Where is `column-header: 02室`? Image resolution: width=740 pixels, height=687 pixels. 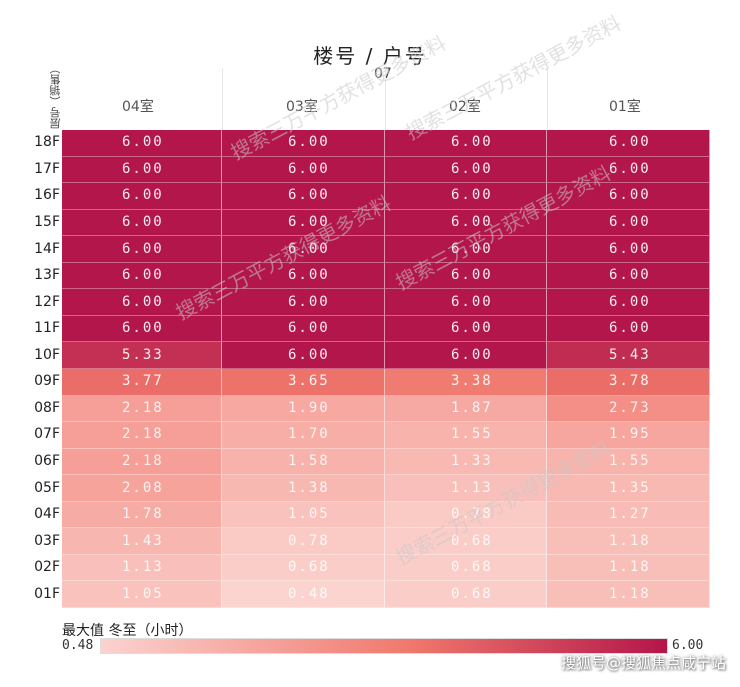 column-header: 02室 is located at coordinates (465, 107).